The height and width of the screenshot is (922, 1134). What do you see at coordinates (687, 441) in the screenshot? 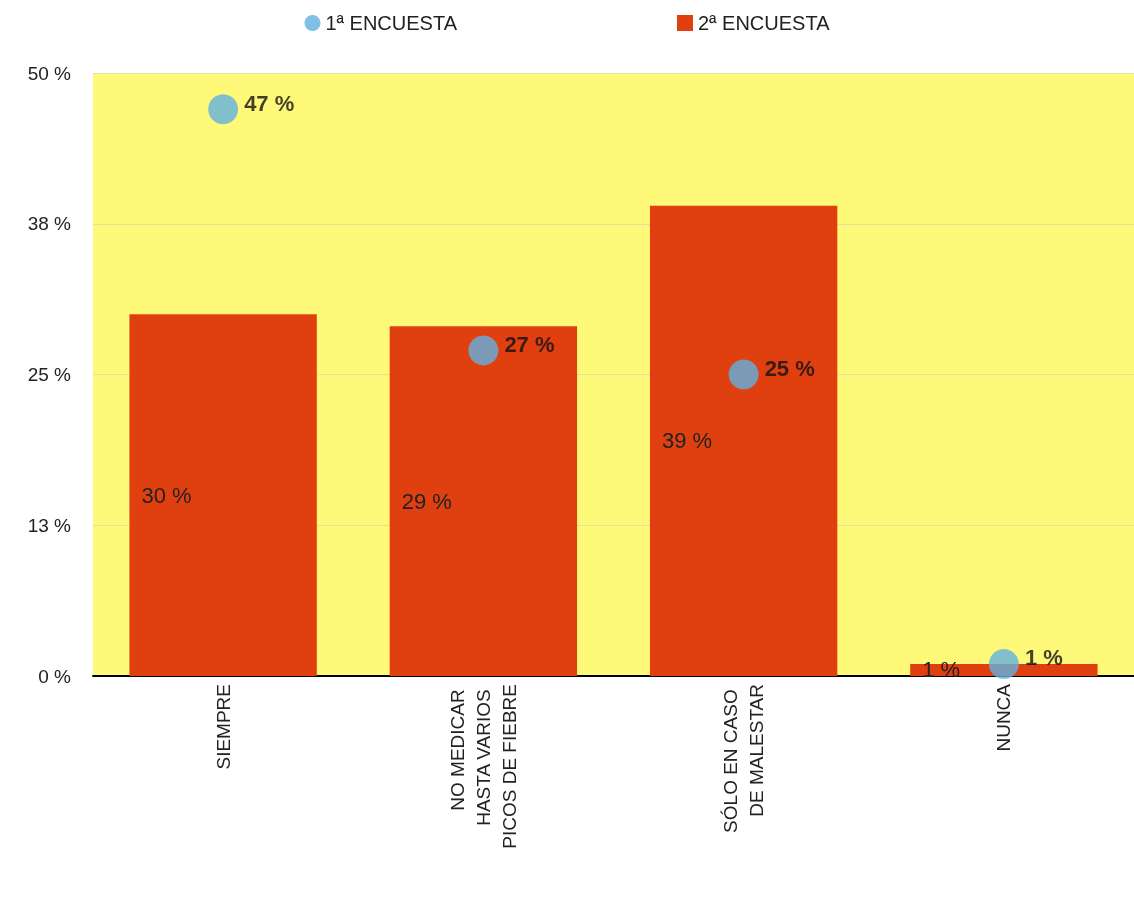
I see `data-label: 39 %` at bounding box center [687, 441].